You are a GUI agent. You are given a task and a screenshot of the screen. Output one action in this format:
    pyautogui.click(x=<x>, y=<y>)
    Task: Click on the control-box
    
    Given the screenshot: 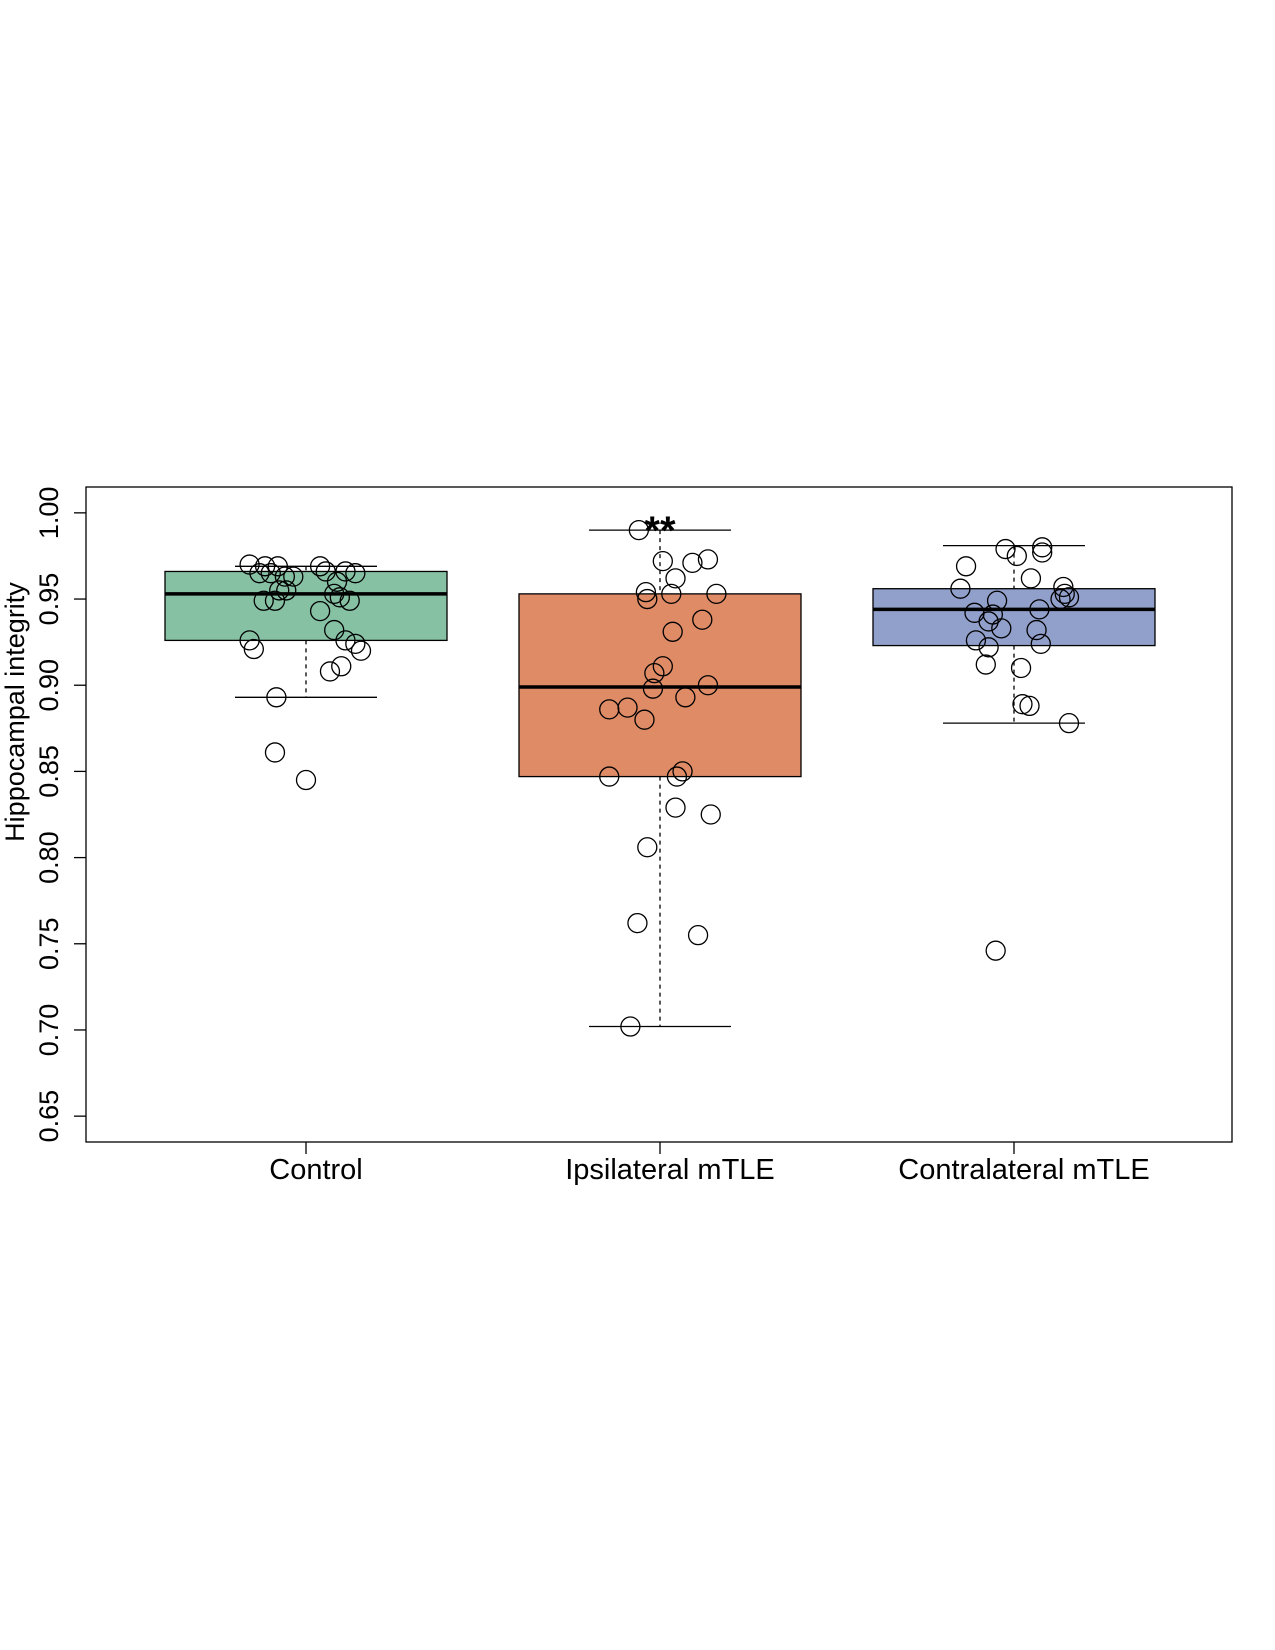 What is the action you would take?
    pyautogui.click(x=306, y=606)
    